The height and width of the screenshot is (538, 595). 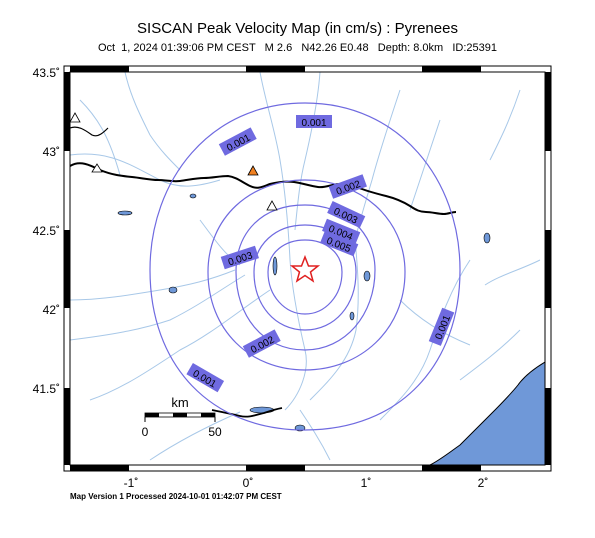 I want to click on lon-tick: 1˚, so click(x=366, y=483).